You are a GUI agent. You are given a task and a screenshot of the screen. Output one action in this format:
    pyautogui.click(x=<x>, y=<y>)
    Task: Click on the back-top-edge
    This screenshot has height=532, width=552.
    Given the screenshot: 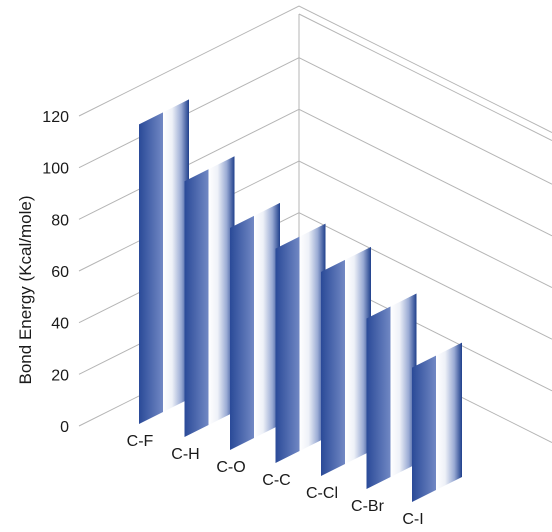 What is the action you would take?
    pyautogui.click(x=425, y=77)
    